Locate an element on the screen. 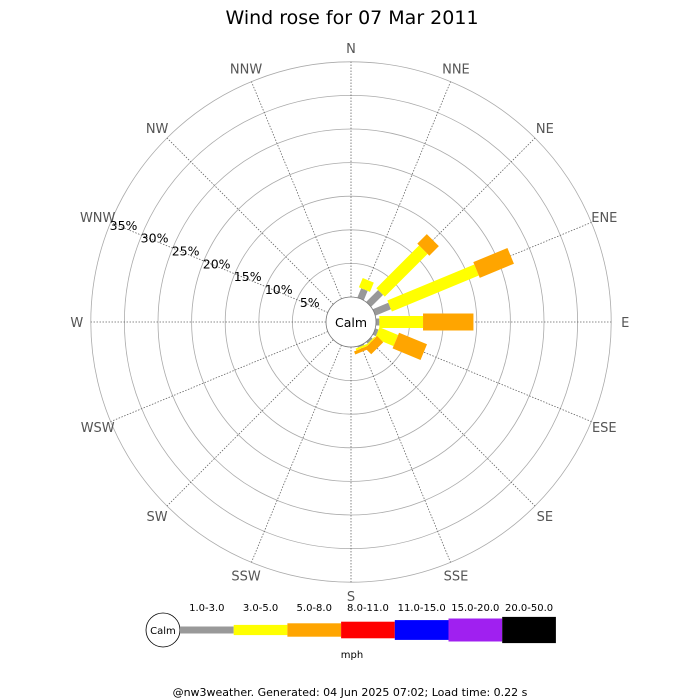 This screenshot has width=700, height=700. wind-bars is located at coordinates (433, 297).